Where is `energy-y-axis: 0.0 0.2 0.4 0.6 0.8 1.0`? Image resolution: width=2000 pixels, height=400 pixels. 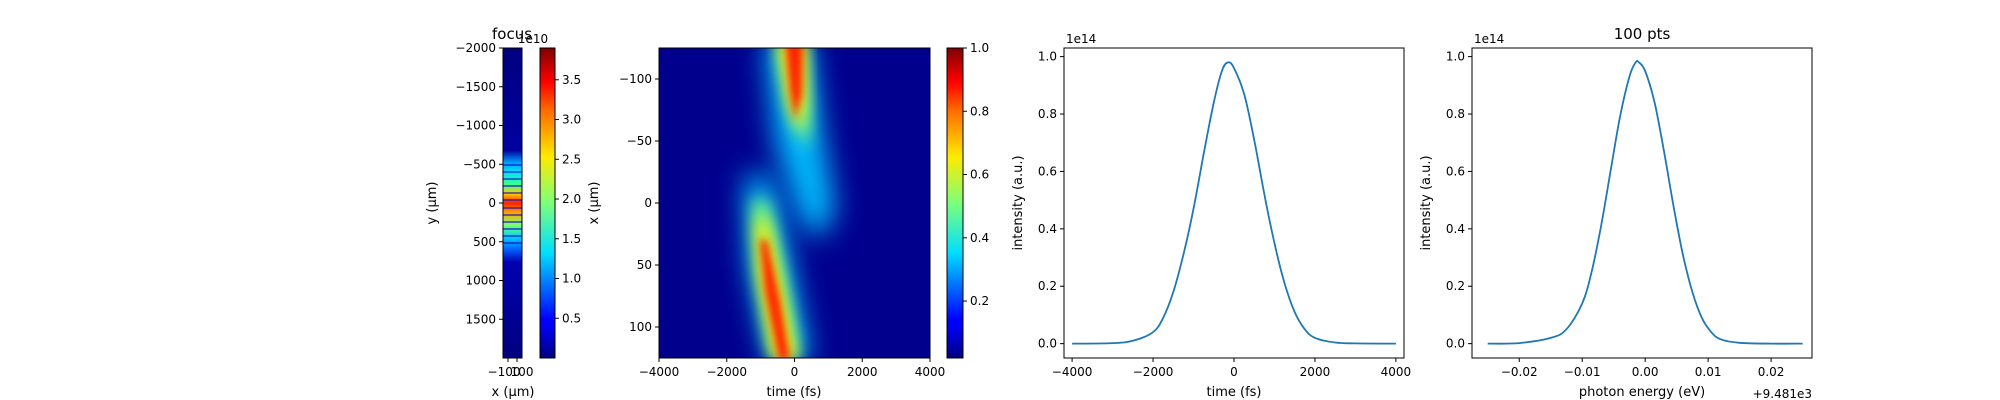
energy-y-axis: 0.0 0.2 0.4 0.6 0.8 1.0 is located at coordinates (1459, 200).